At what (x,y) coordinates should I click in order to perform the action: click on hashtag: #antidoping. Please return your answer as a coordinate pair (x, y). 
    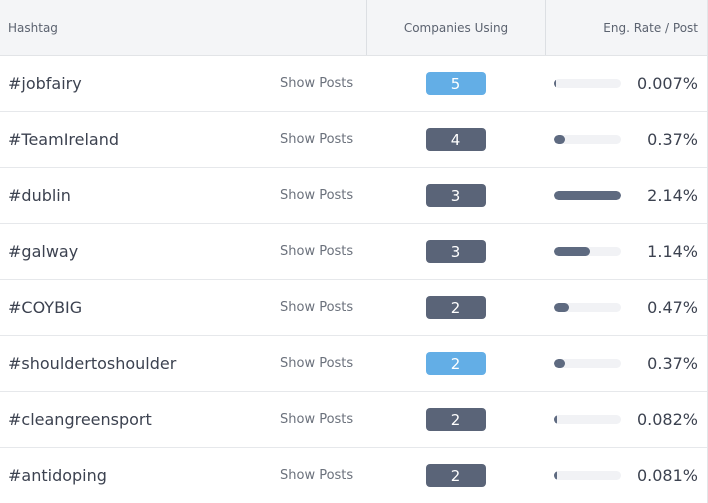
    Looking at the image, I should click on (57, 475).